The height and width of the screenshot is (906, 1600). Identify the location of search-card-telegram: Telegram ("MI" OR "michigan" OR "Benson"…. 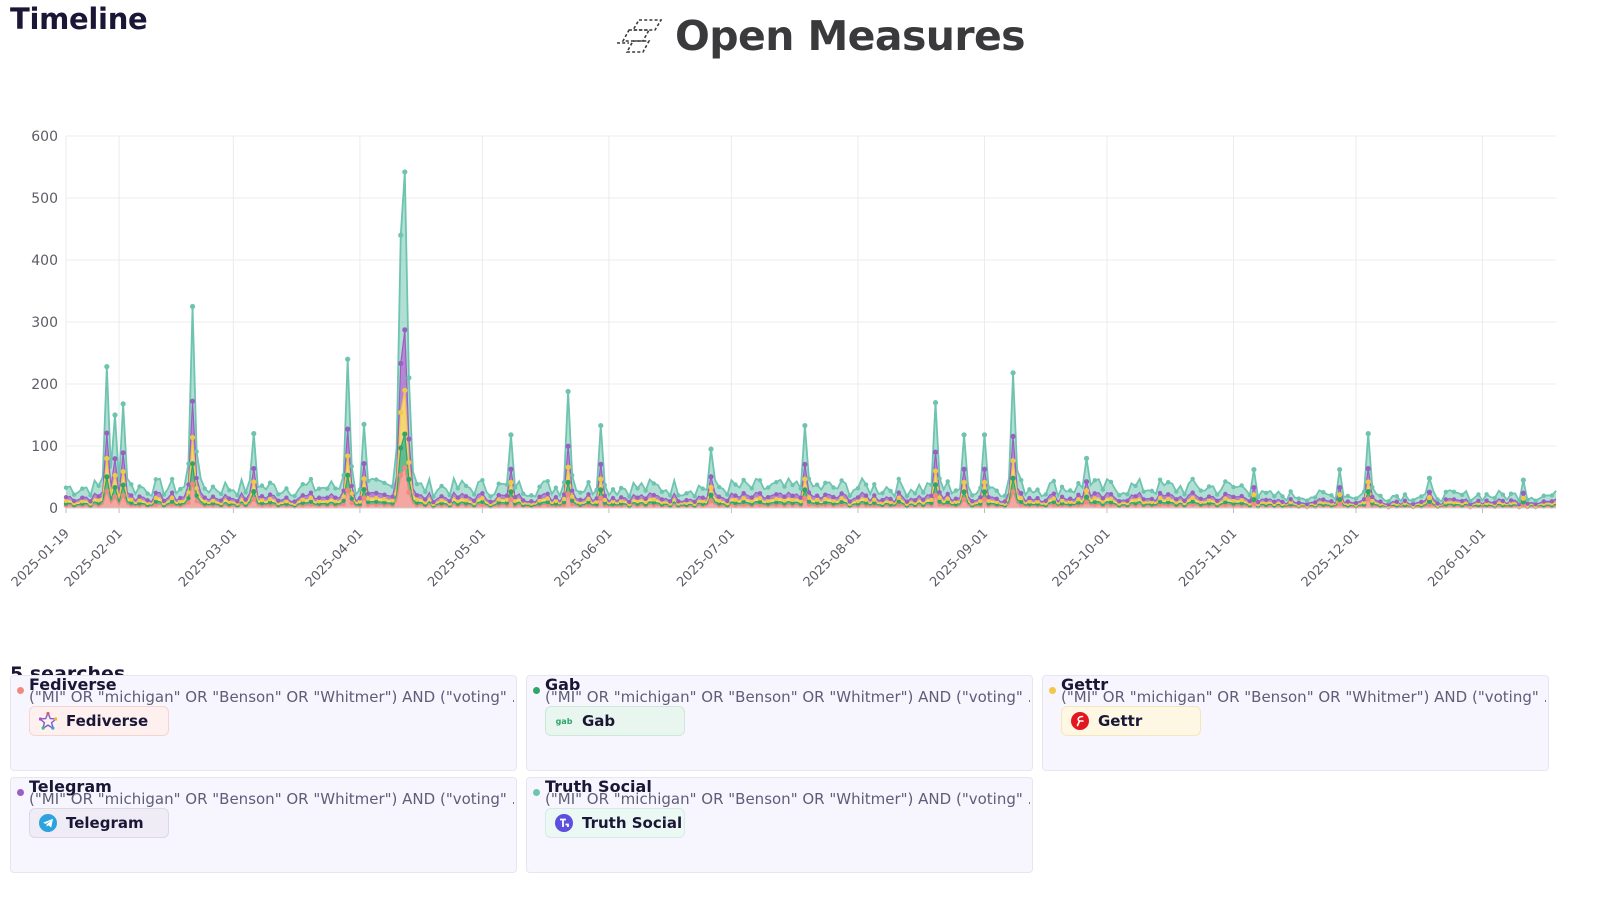
(263, 825).